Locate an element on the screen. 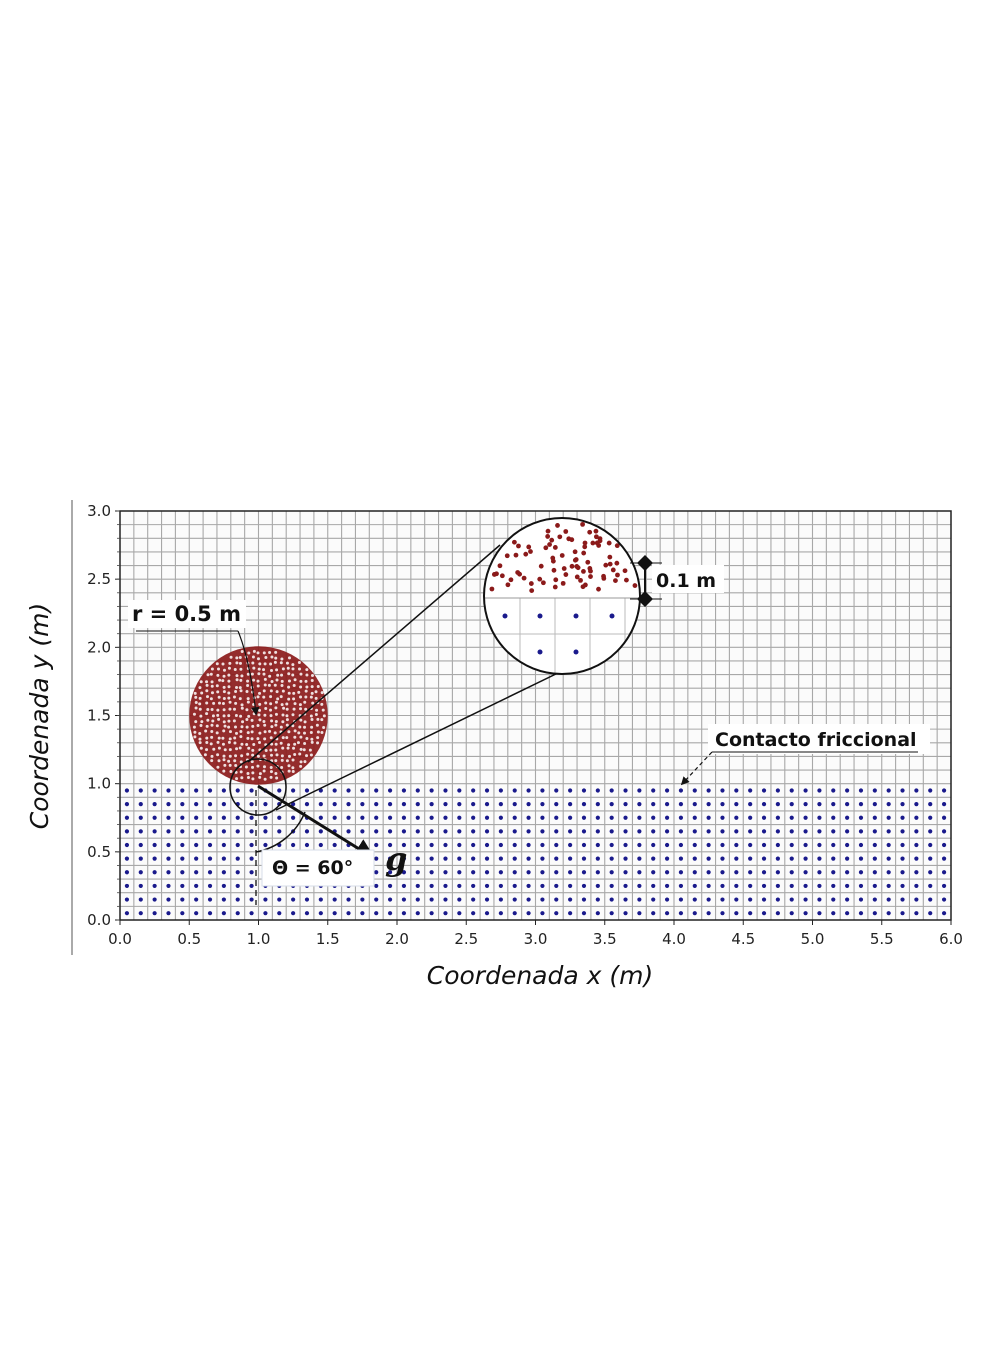  contact-label-bg is located at coordinates (819, 739).